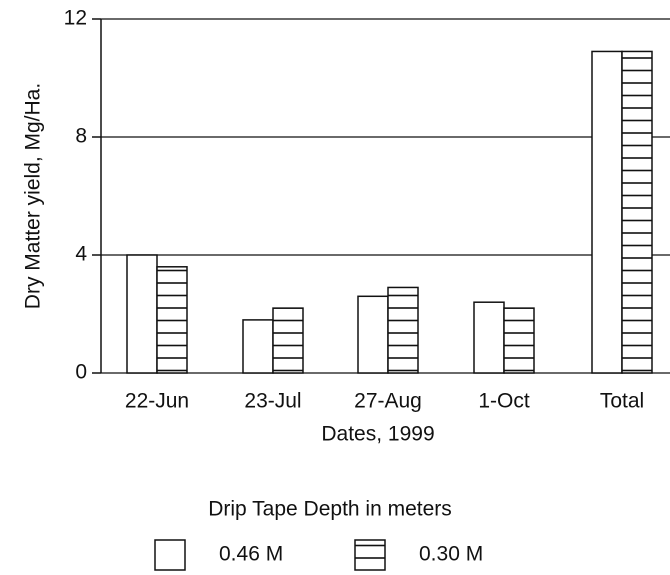 The width and height of the screenshot is (670, 575). What do you see at coordinates (504, 401) in the screenshot?
I see `x-tick-label: 1-Oct` at bounding box center [504, 401].